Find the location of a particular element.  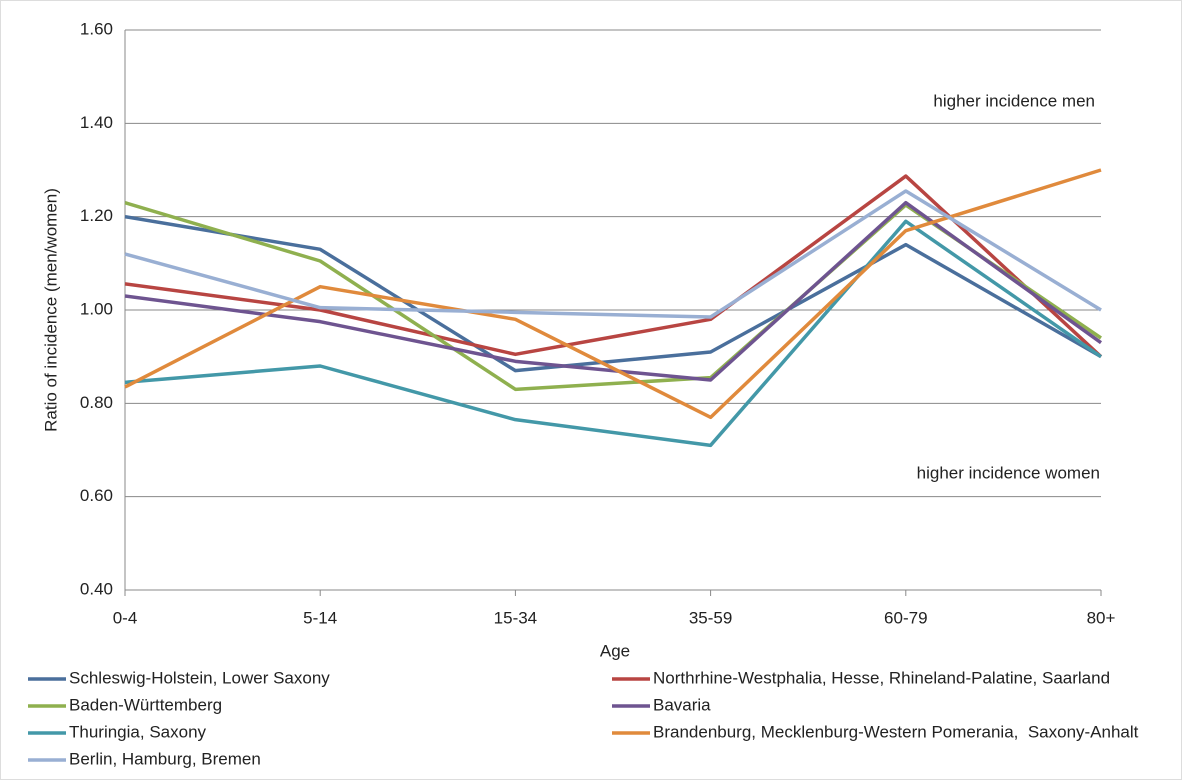

y-tick-label: 1.20 is located at coordinates (96, 215).